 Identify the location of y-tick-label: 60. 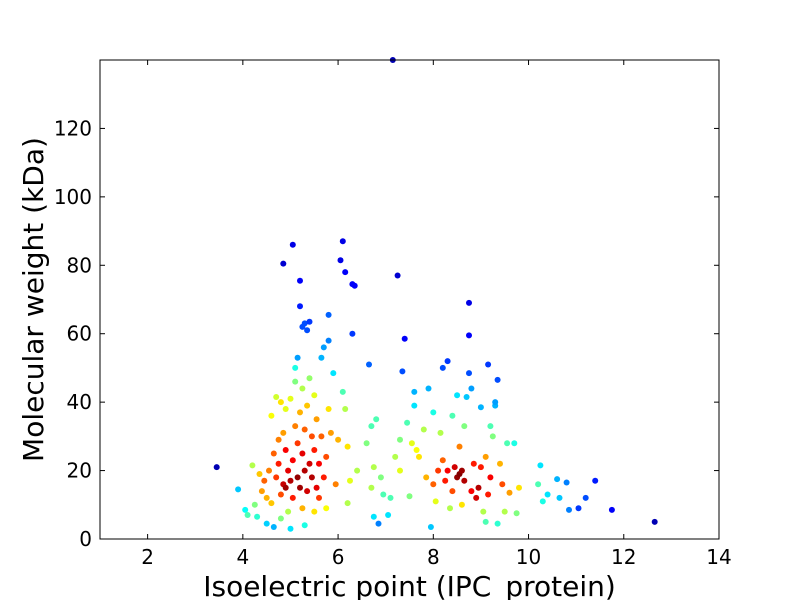
(79, 334).